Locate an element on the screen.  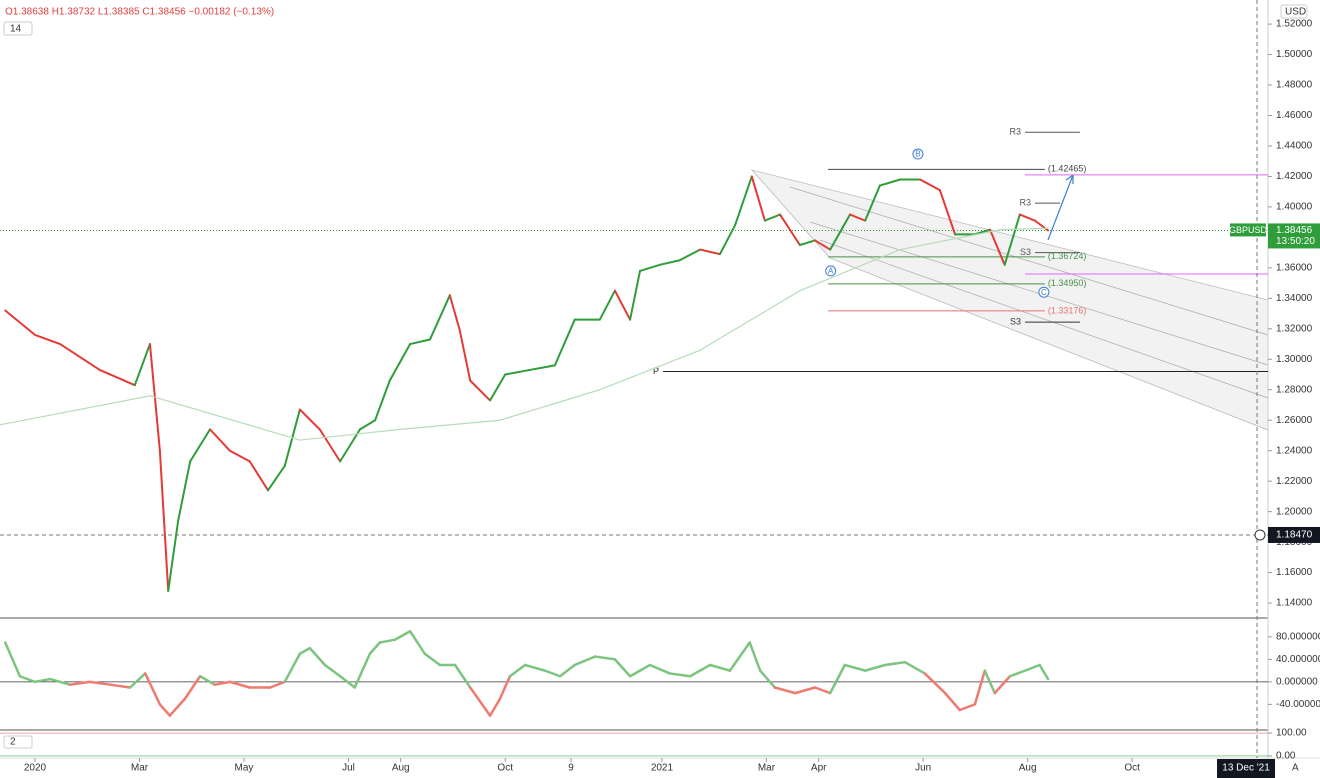
crosshair-y-box is located at coordinates (1294, 534).